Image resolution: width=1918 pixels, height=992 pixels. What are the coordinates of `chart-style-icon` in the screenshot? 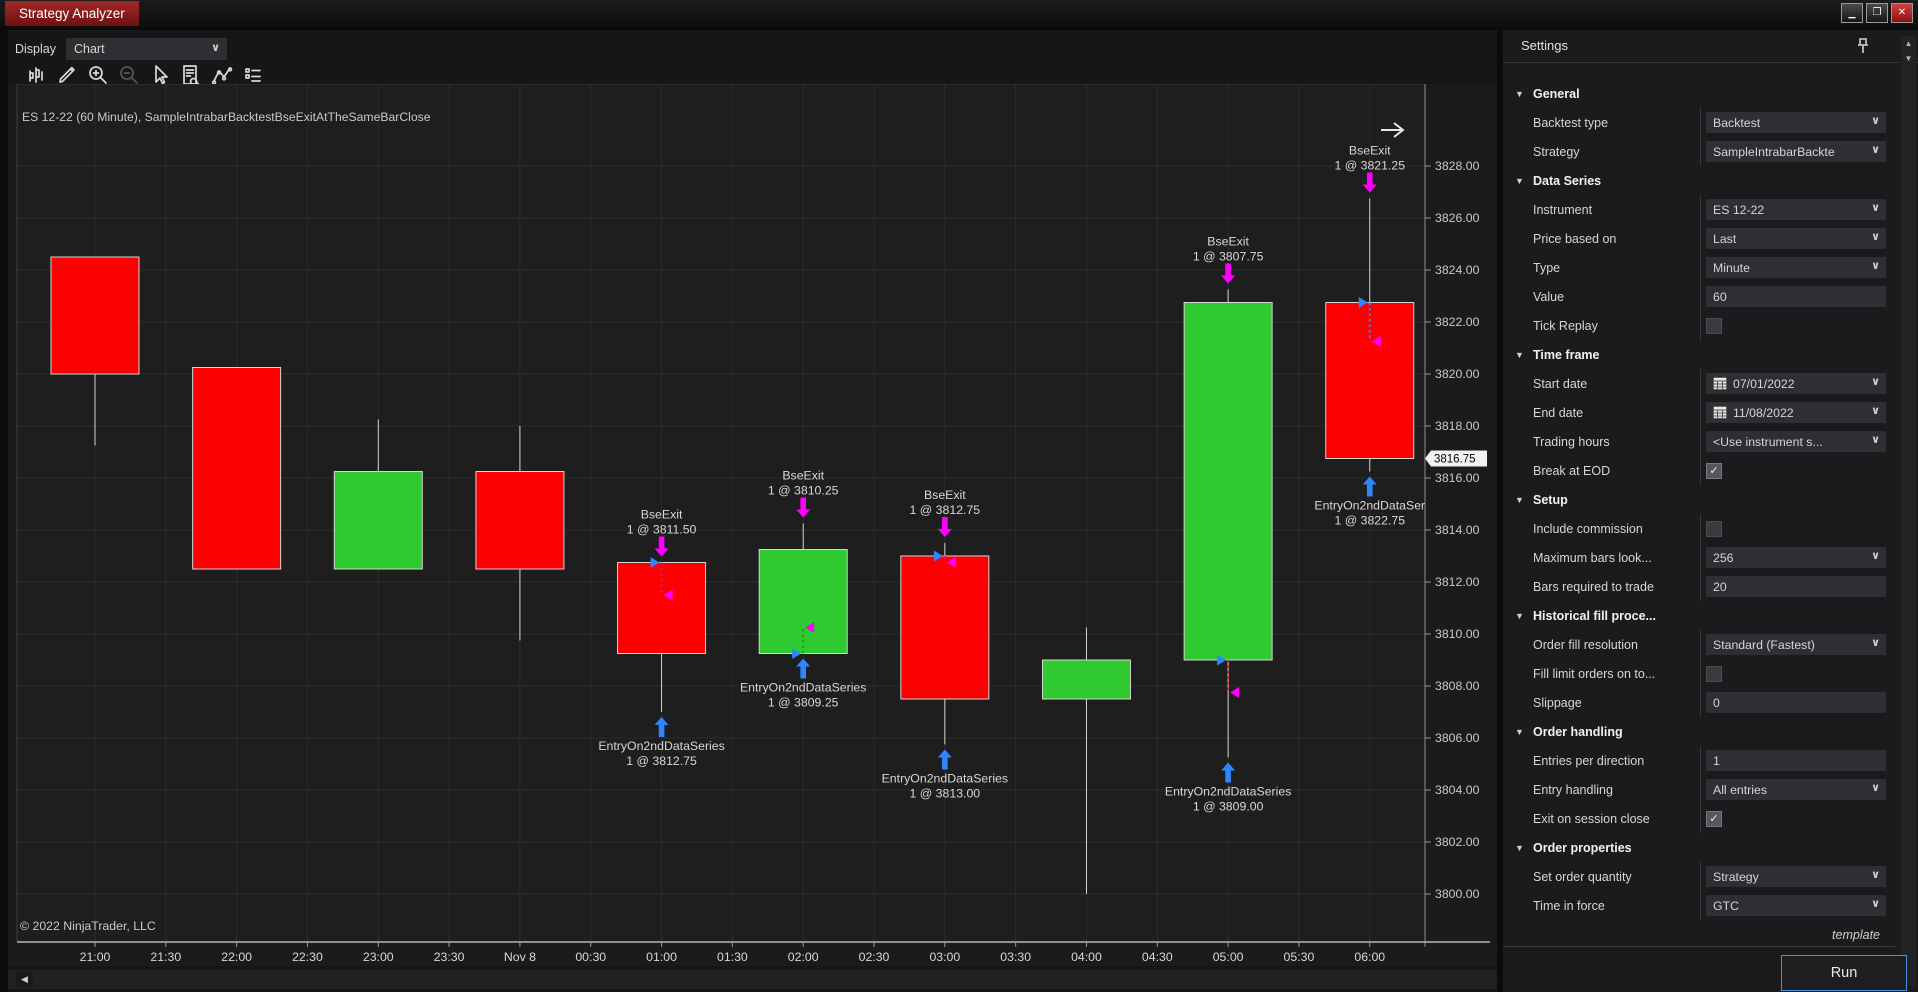 It's located at (36, 75).